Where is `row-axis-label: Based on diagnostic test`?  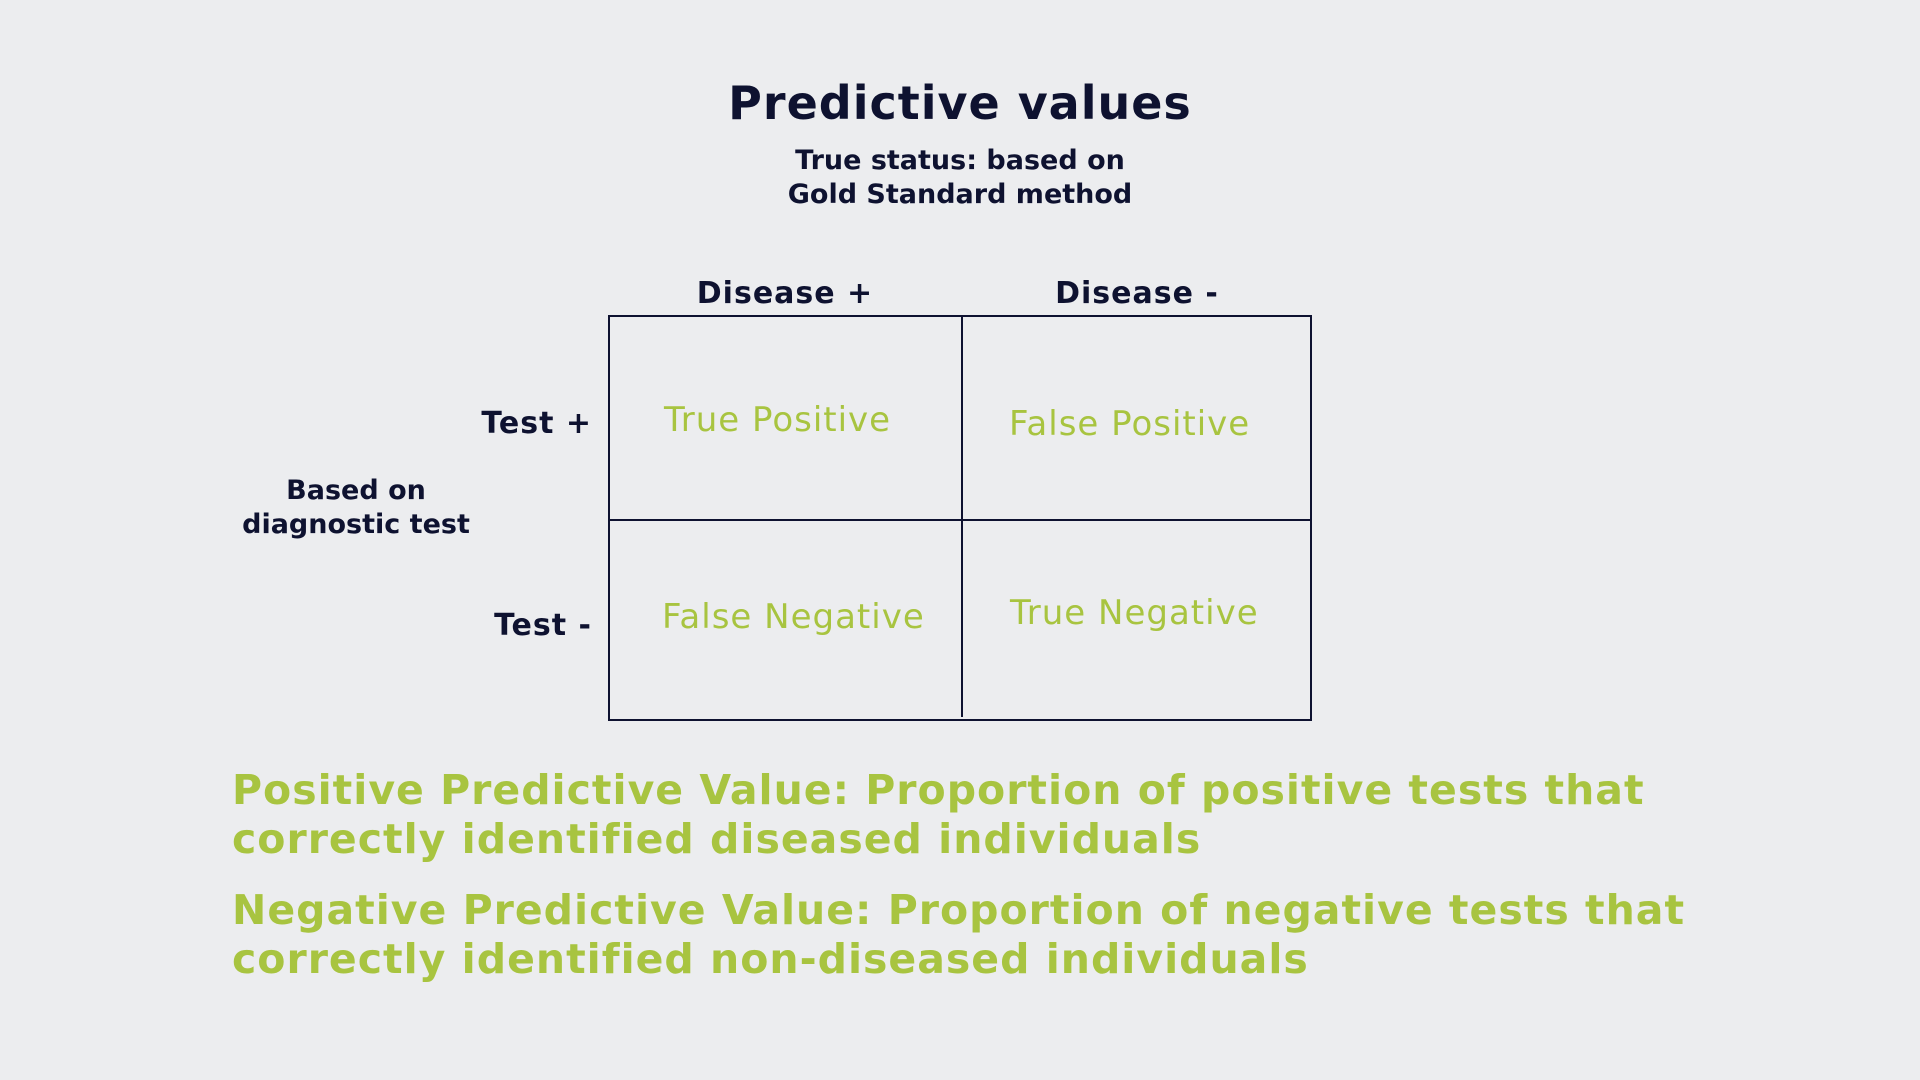 row-axis-label: Based on diagnostic test is located at coordinates (356, 508).